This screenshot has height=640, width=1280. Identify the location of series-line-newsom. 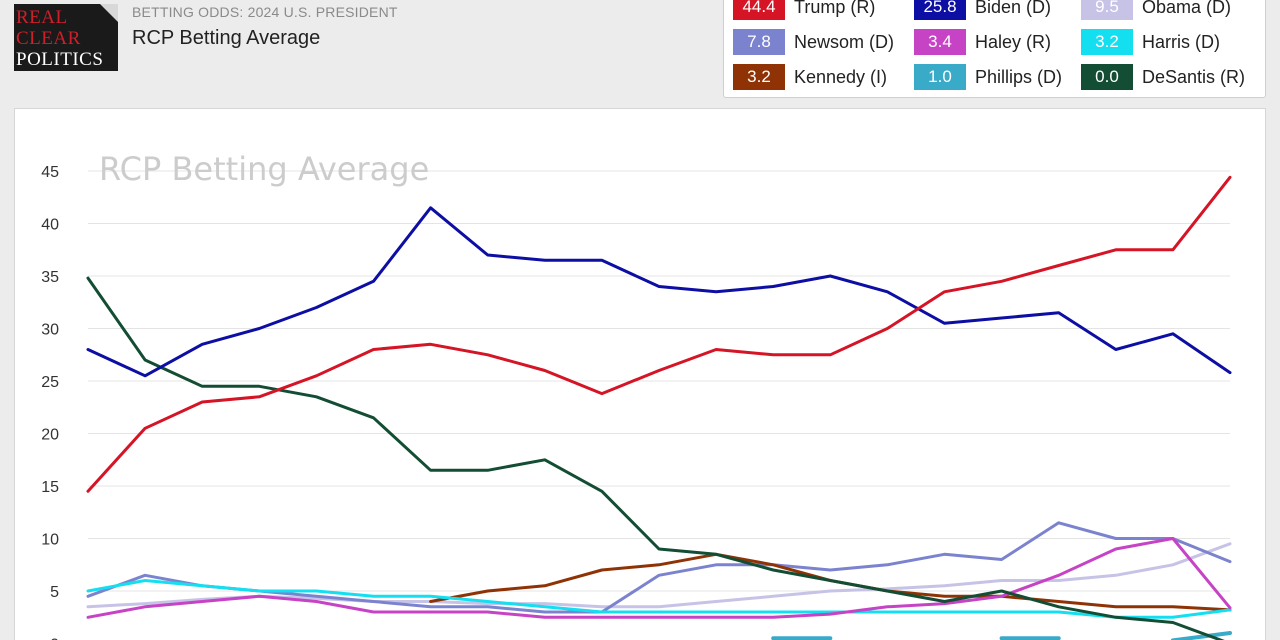
(659, 567).